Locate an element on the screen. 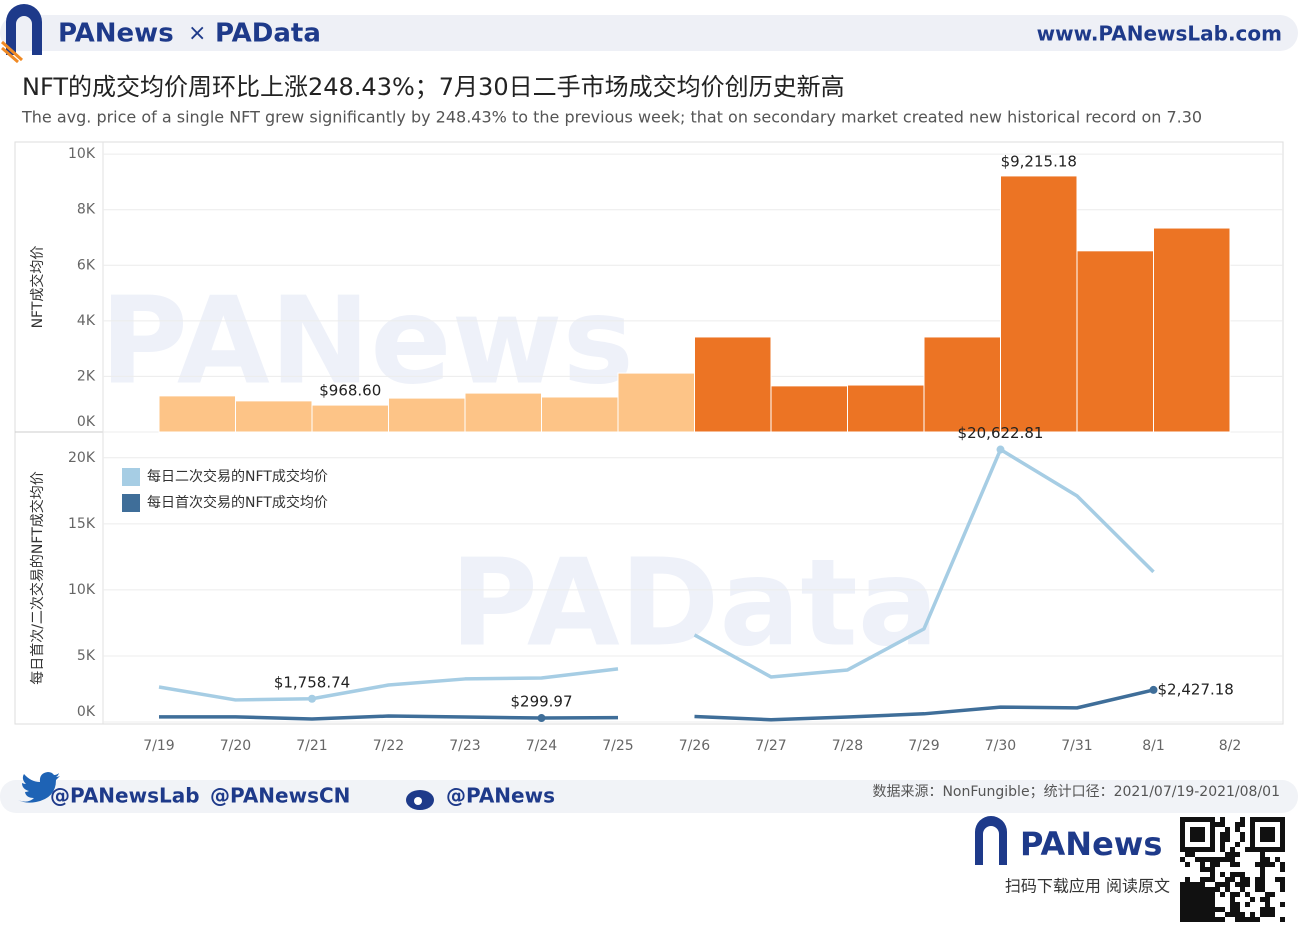  y-axis-label: NFT成交均价 is located at coordinates (37, 287).